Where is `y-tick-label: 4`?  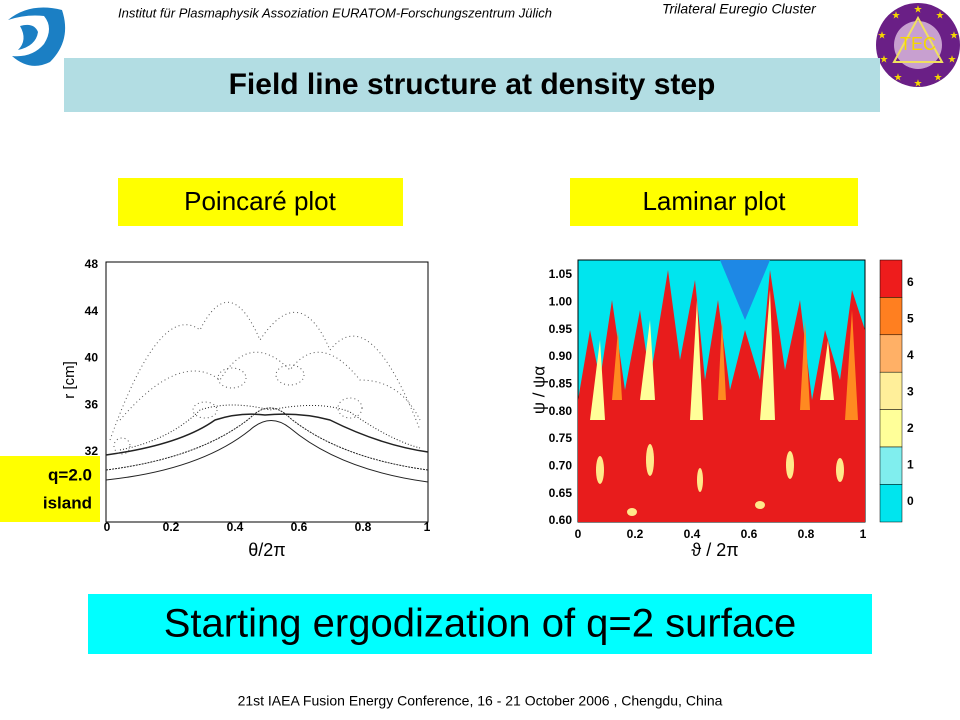
y-tick-label: 4 is located at coordinates (910, 355).